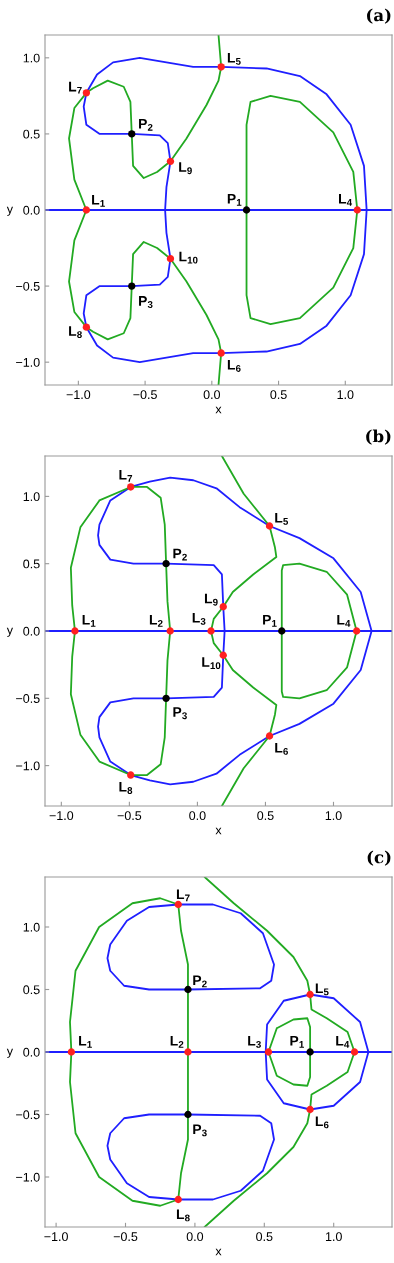 This screenshot has width=394, height=1263. What do you see at coordinates (379, 858) in the screenshot?
I see `chart-title: (c)` at bounding box center [379, 858].